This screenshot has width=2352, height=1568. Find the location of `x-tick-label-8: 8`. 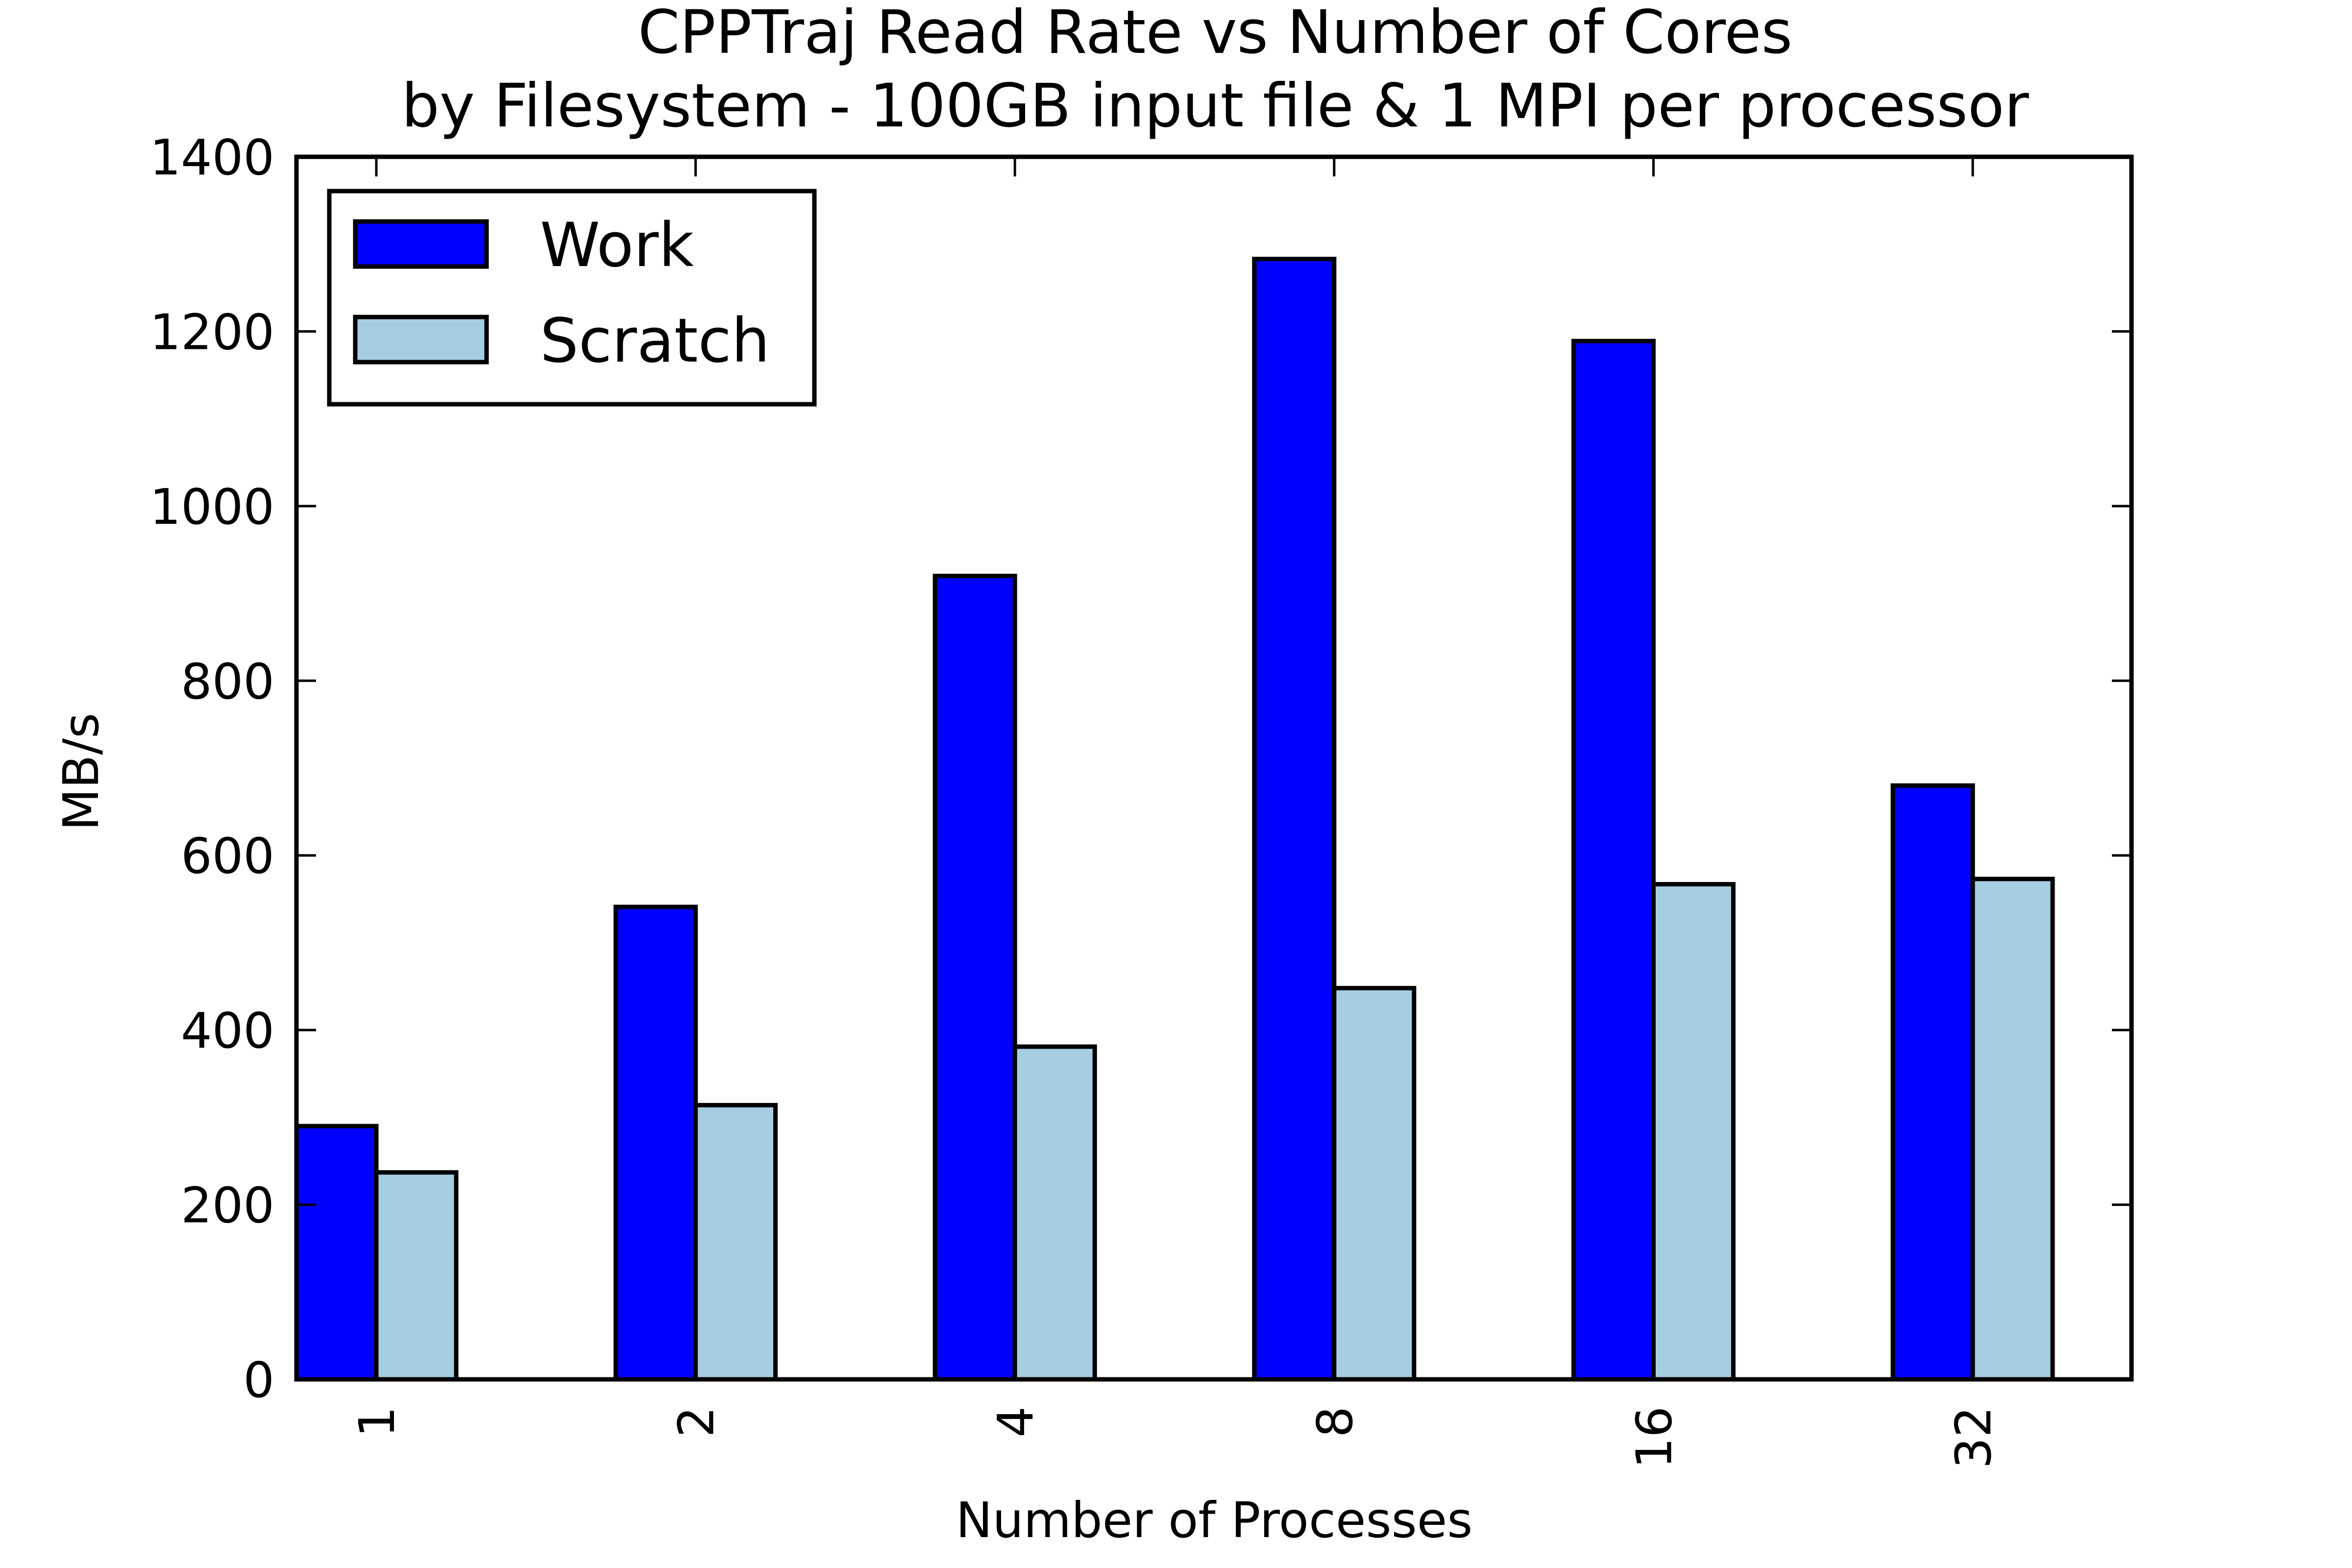

x-tick-label-8: 8 is located at coordinates (1335, 1422).